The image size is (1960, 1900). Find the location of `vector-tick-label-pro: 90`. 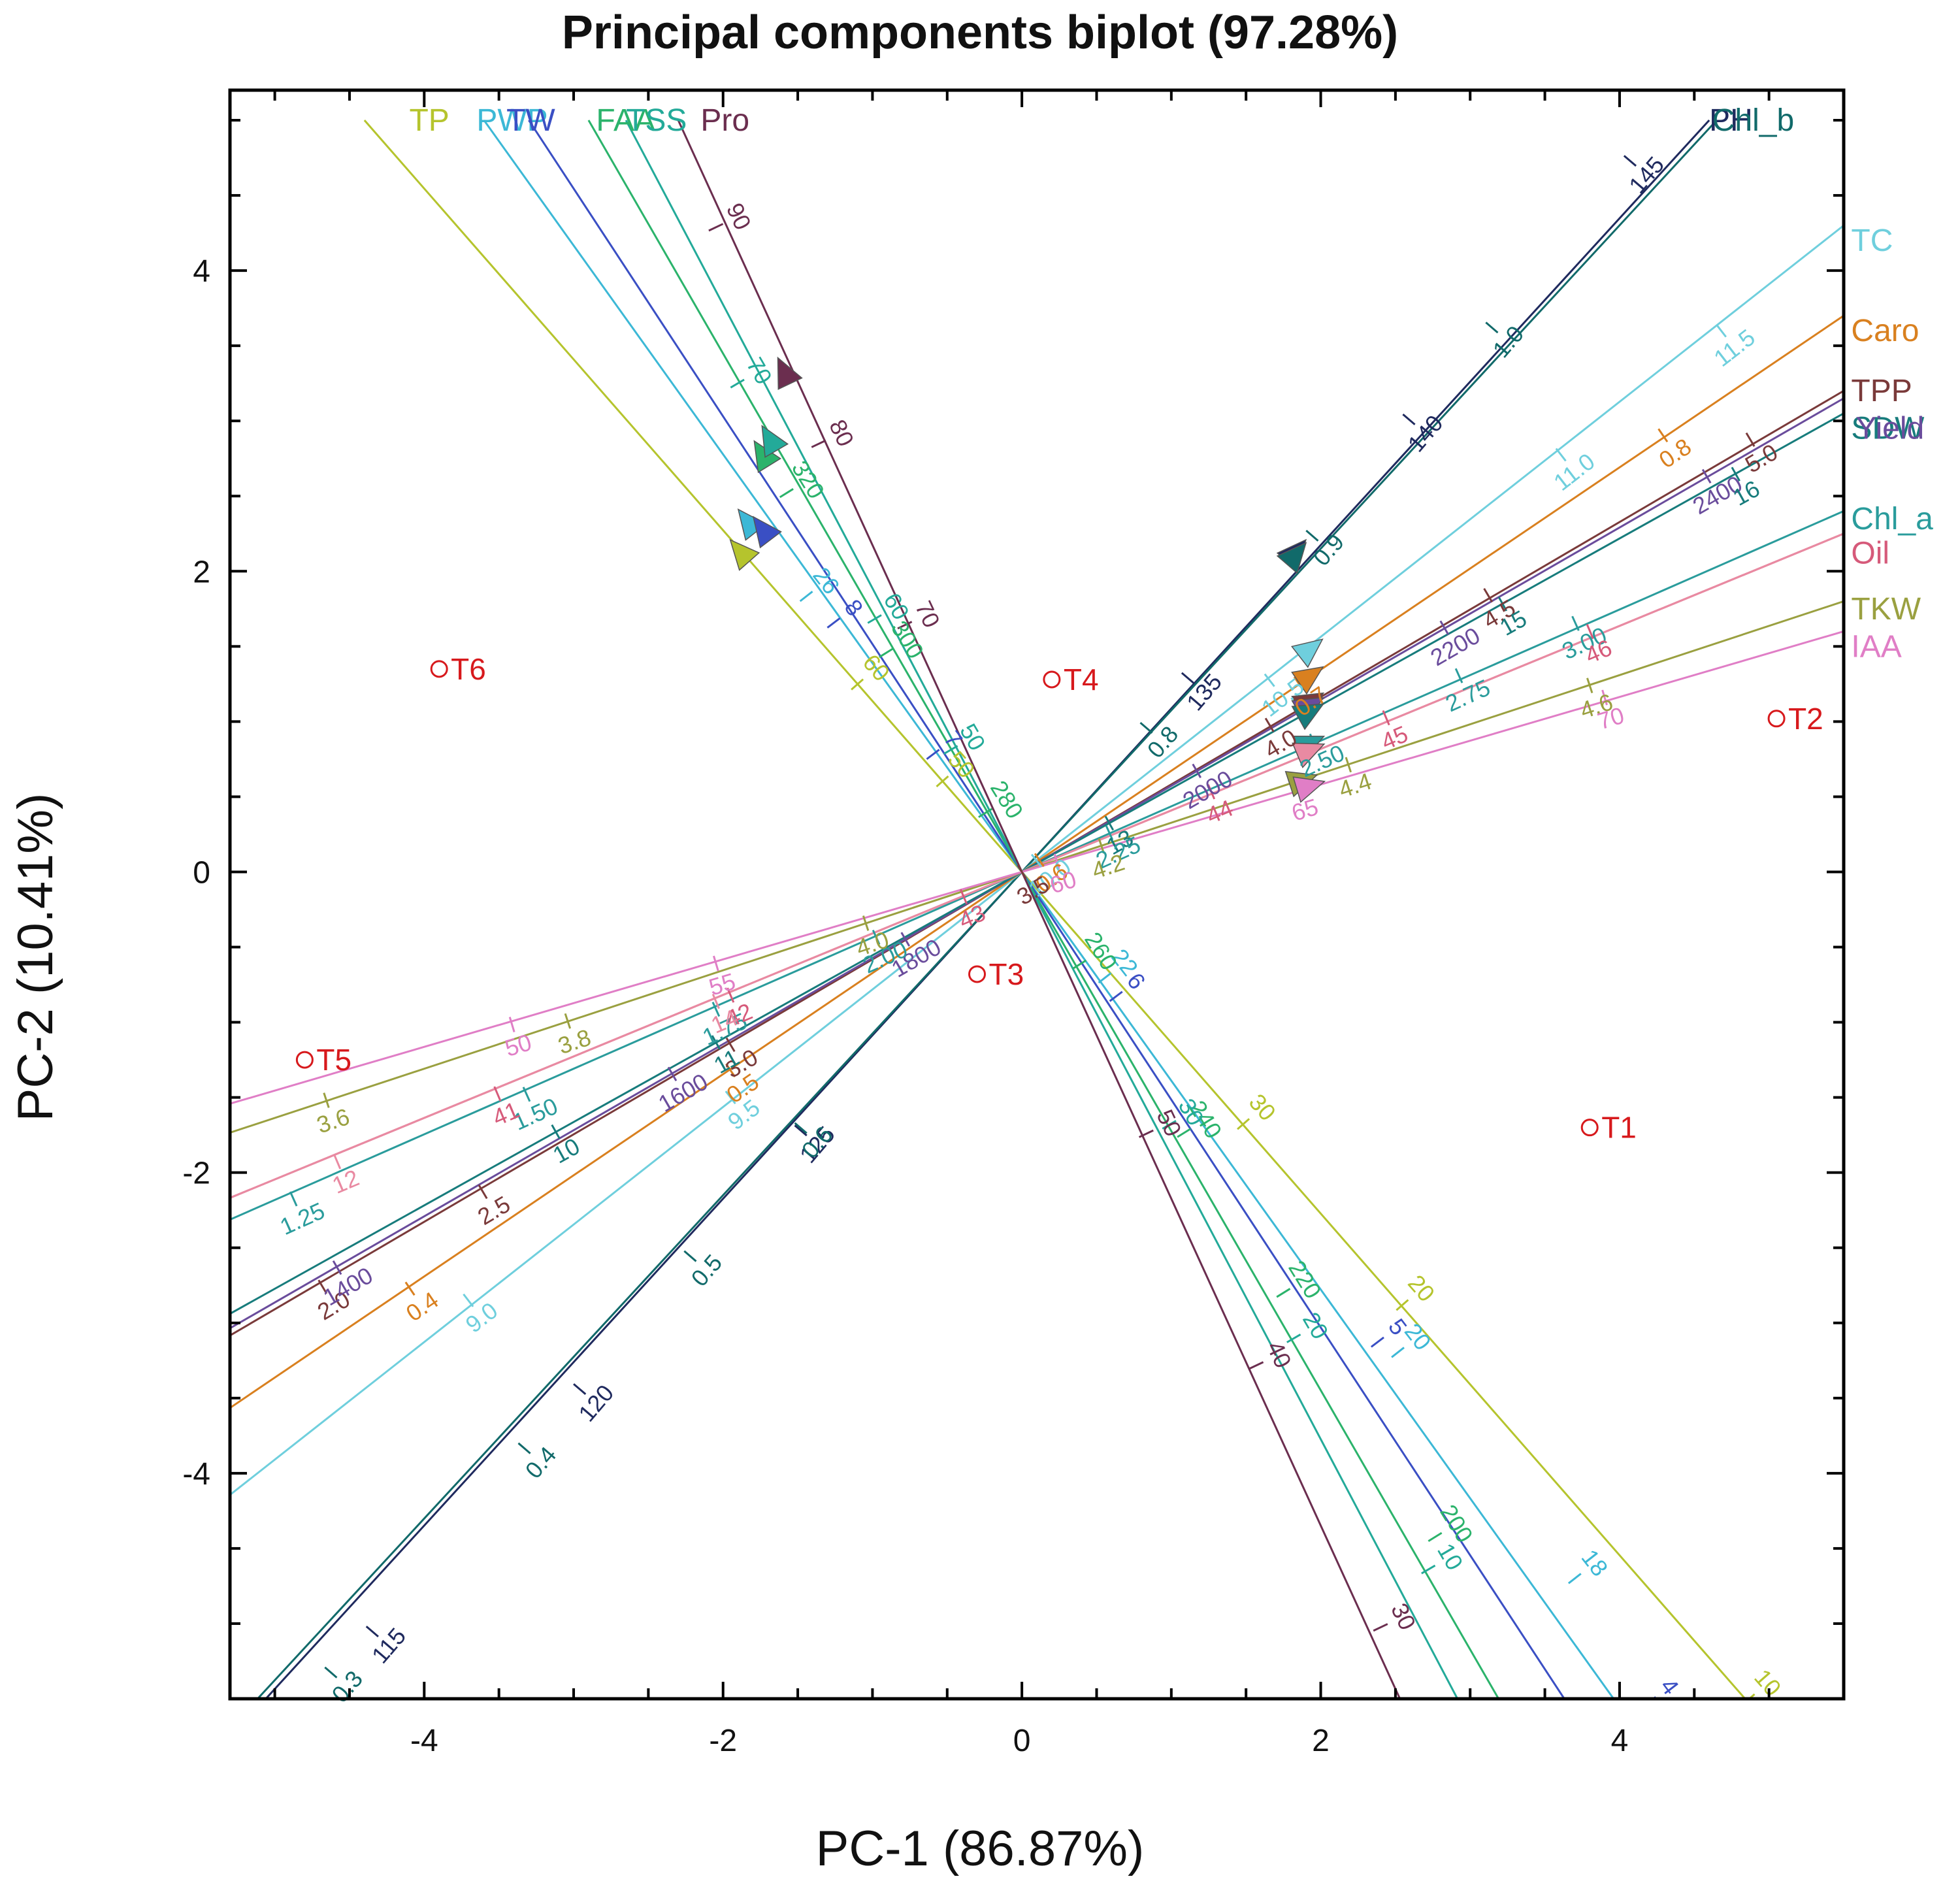

vector-tick-label-pro: 90 is located at coordinates (739, 216).